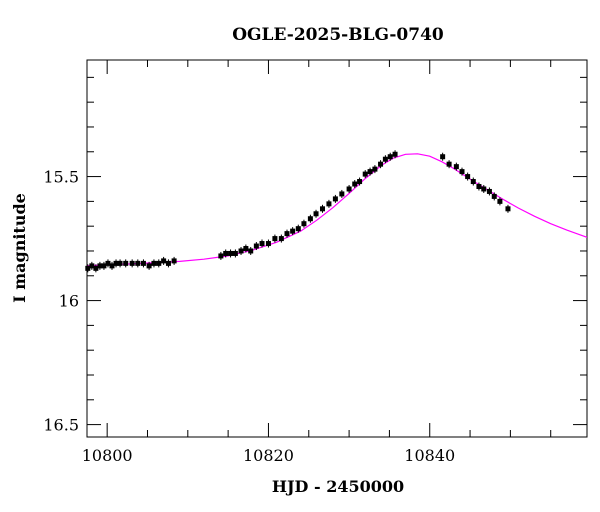 The height and width of the screenshot is (512, 600). I want to click on x-tick-label: 10820, so click(268, 455).